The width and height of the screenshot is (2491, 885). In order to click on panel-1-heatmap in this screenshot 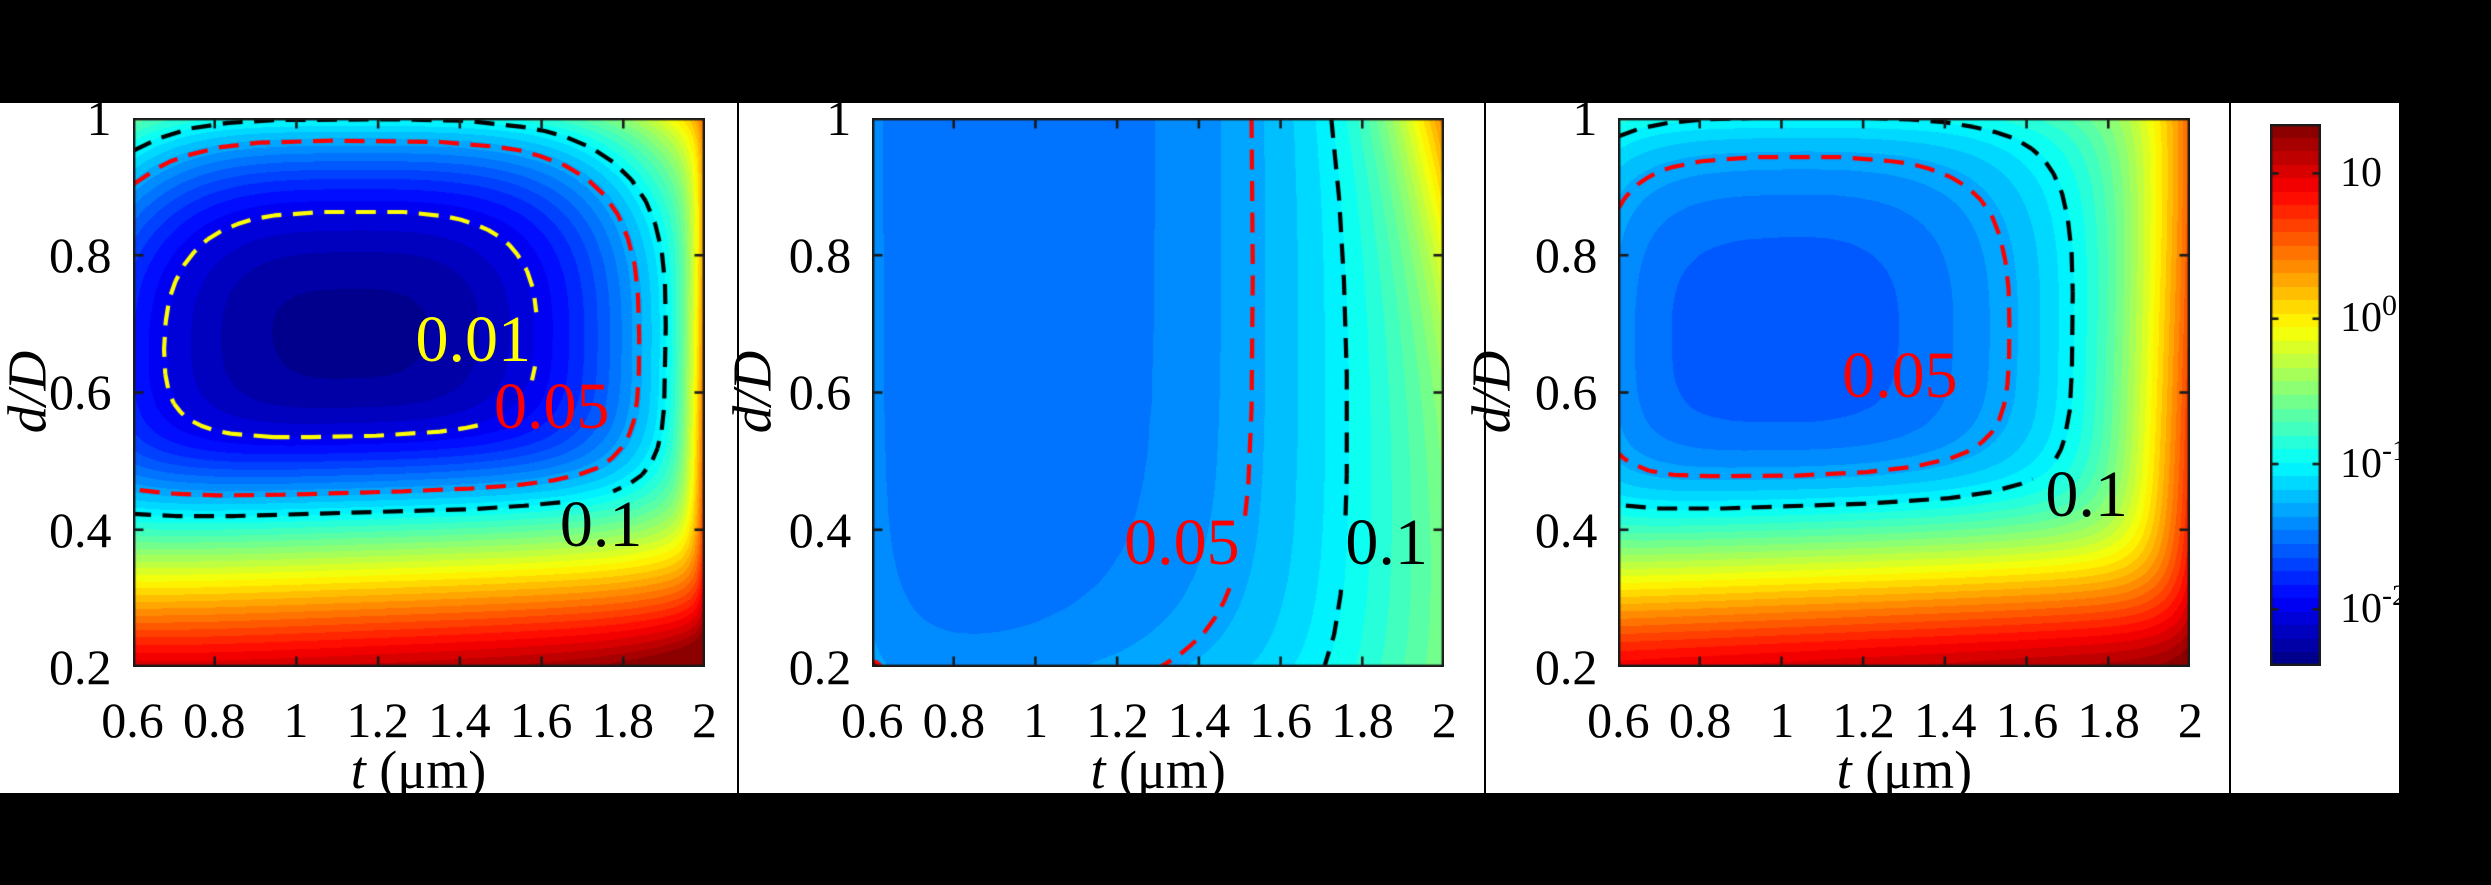, I will do `click(418, 392)`.